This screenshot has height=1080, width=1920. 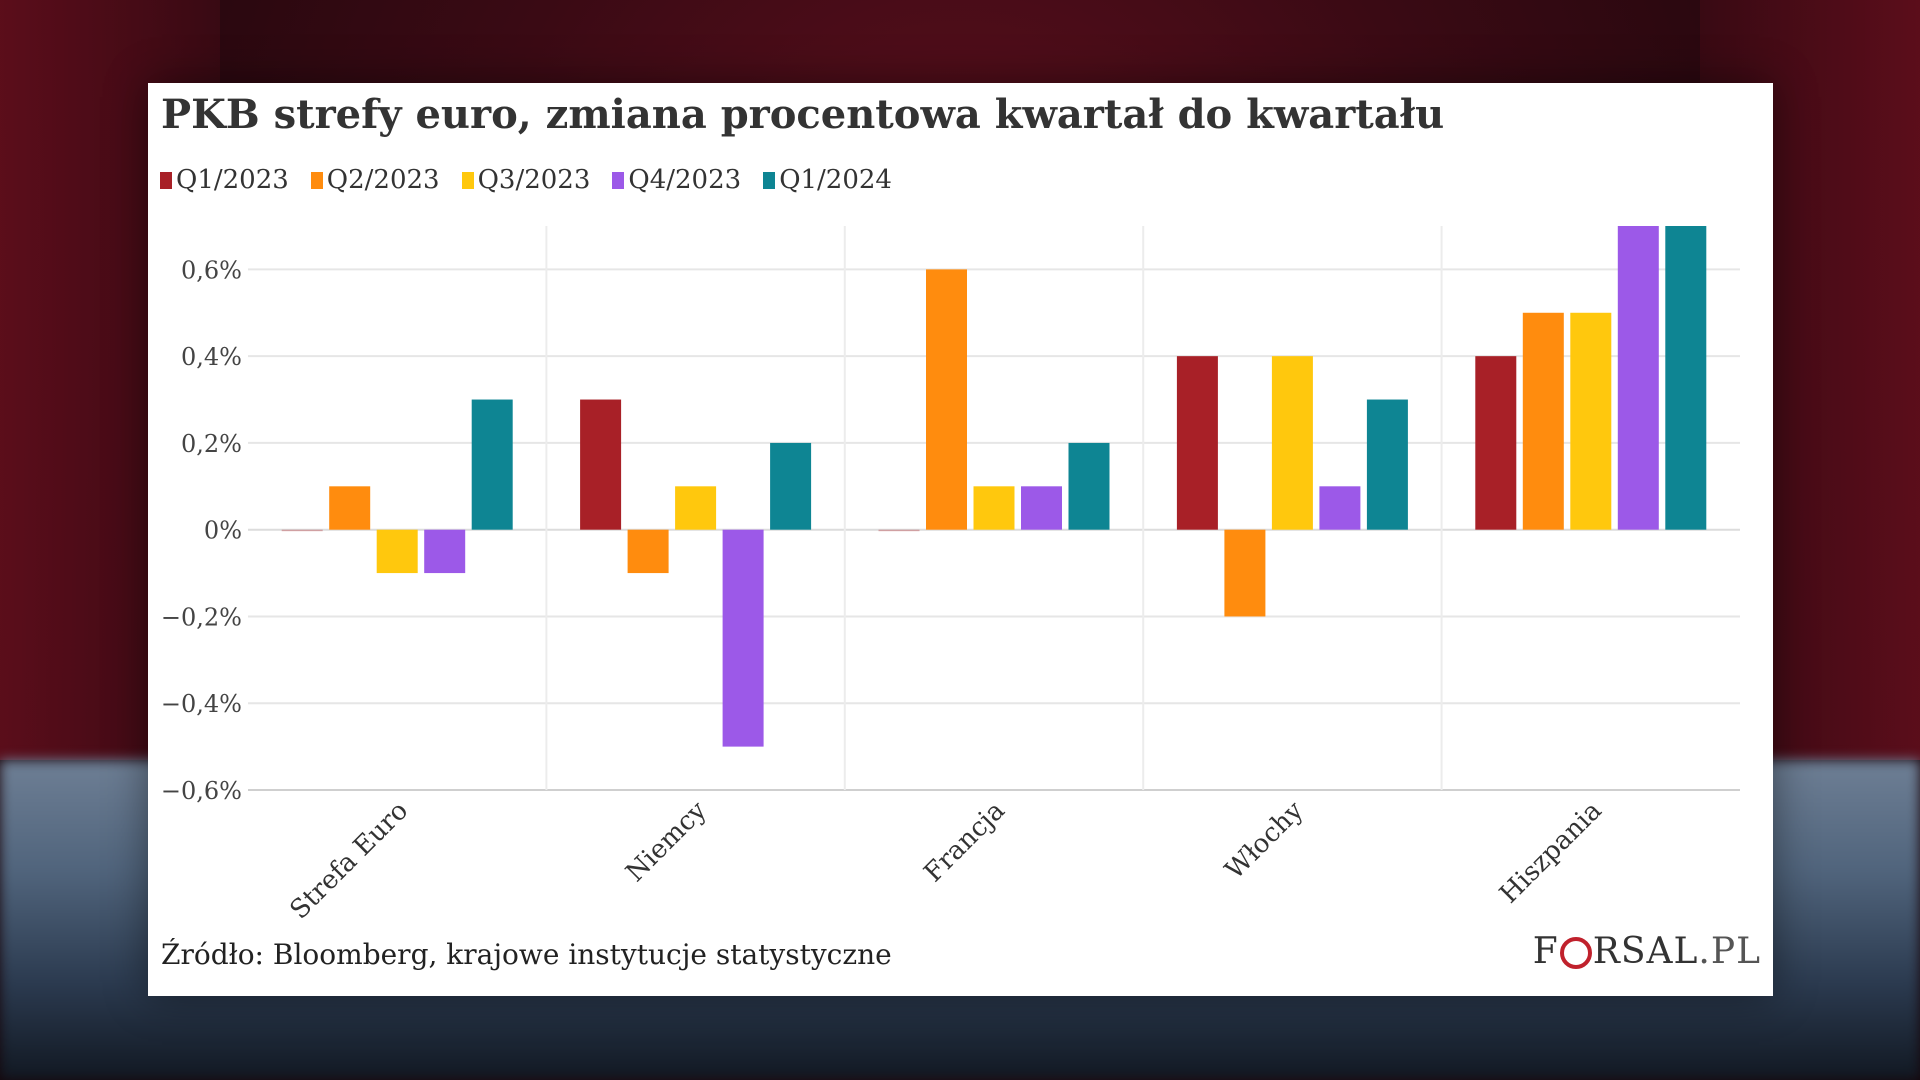 What do you see at coordinates (1551, 853) in the screenshot?
I see `x-tick-label: Hiszpania` at bounding box center [1551, 853].